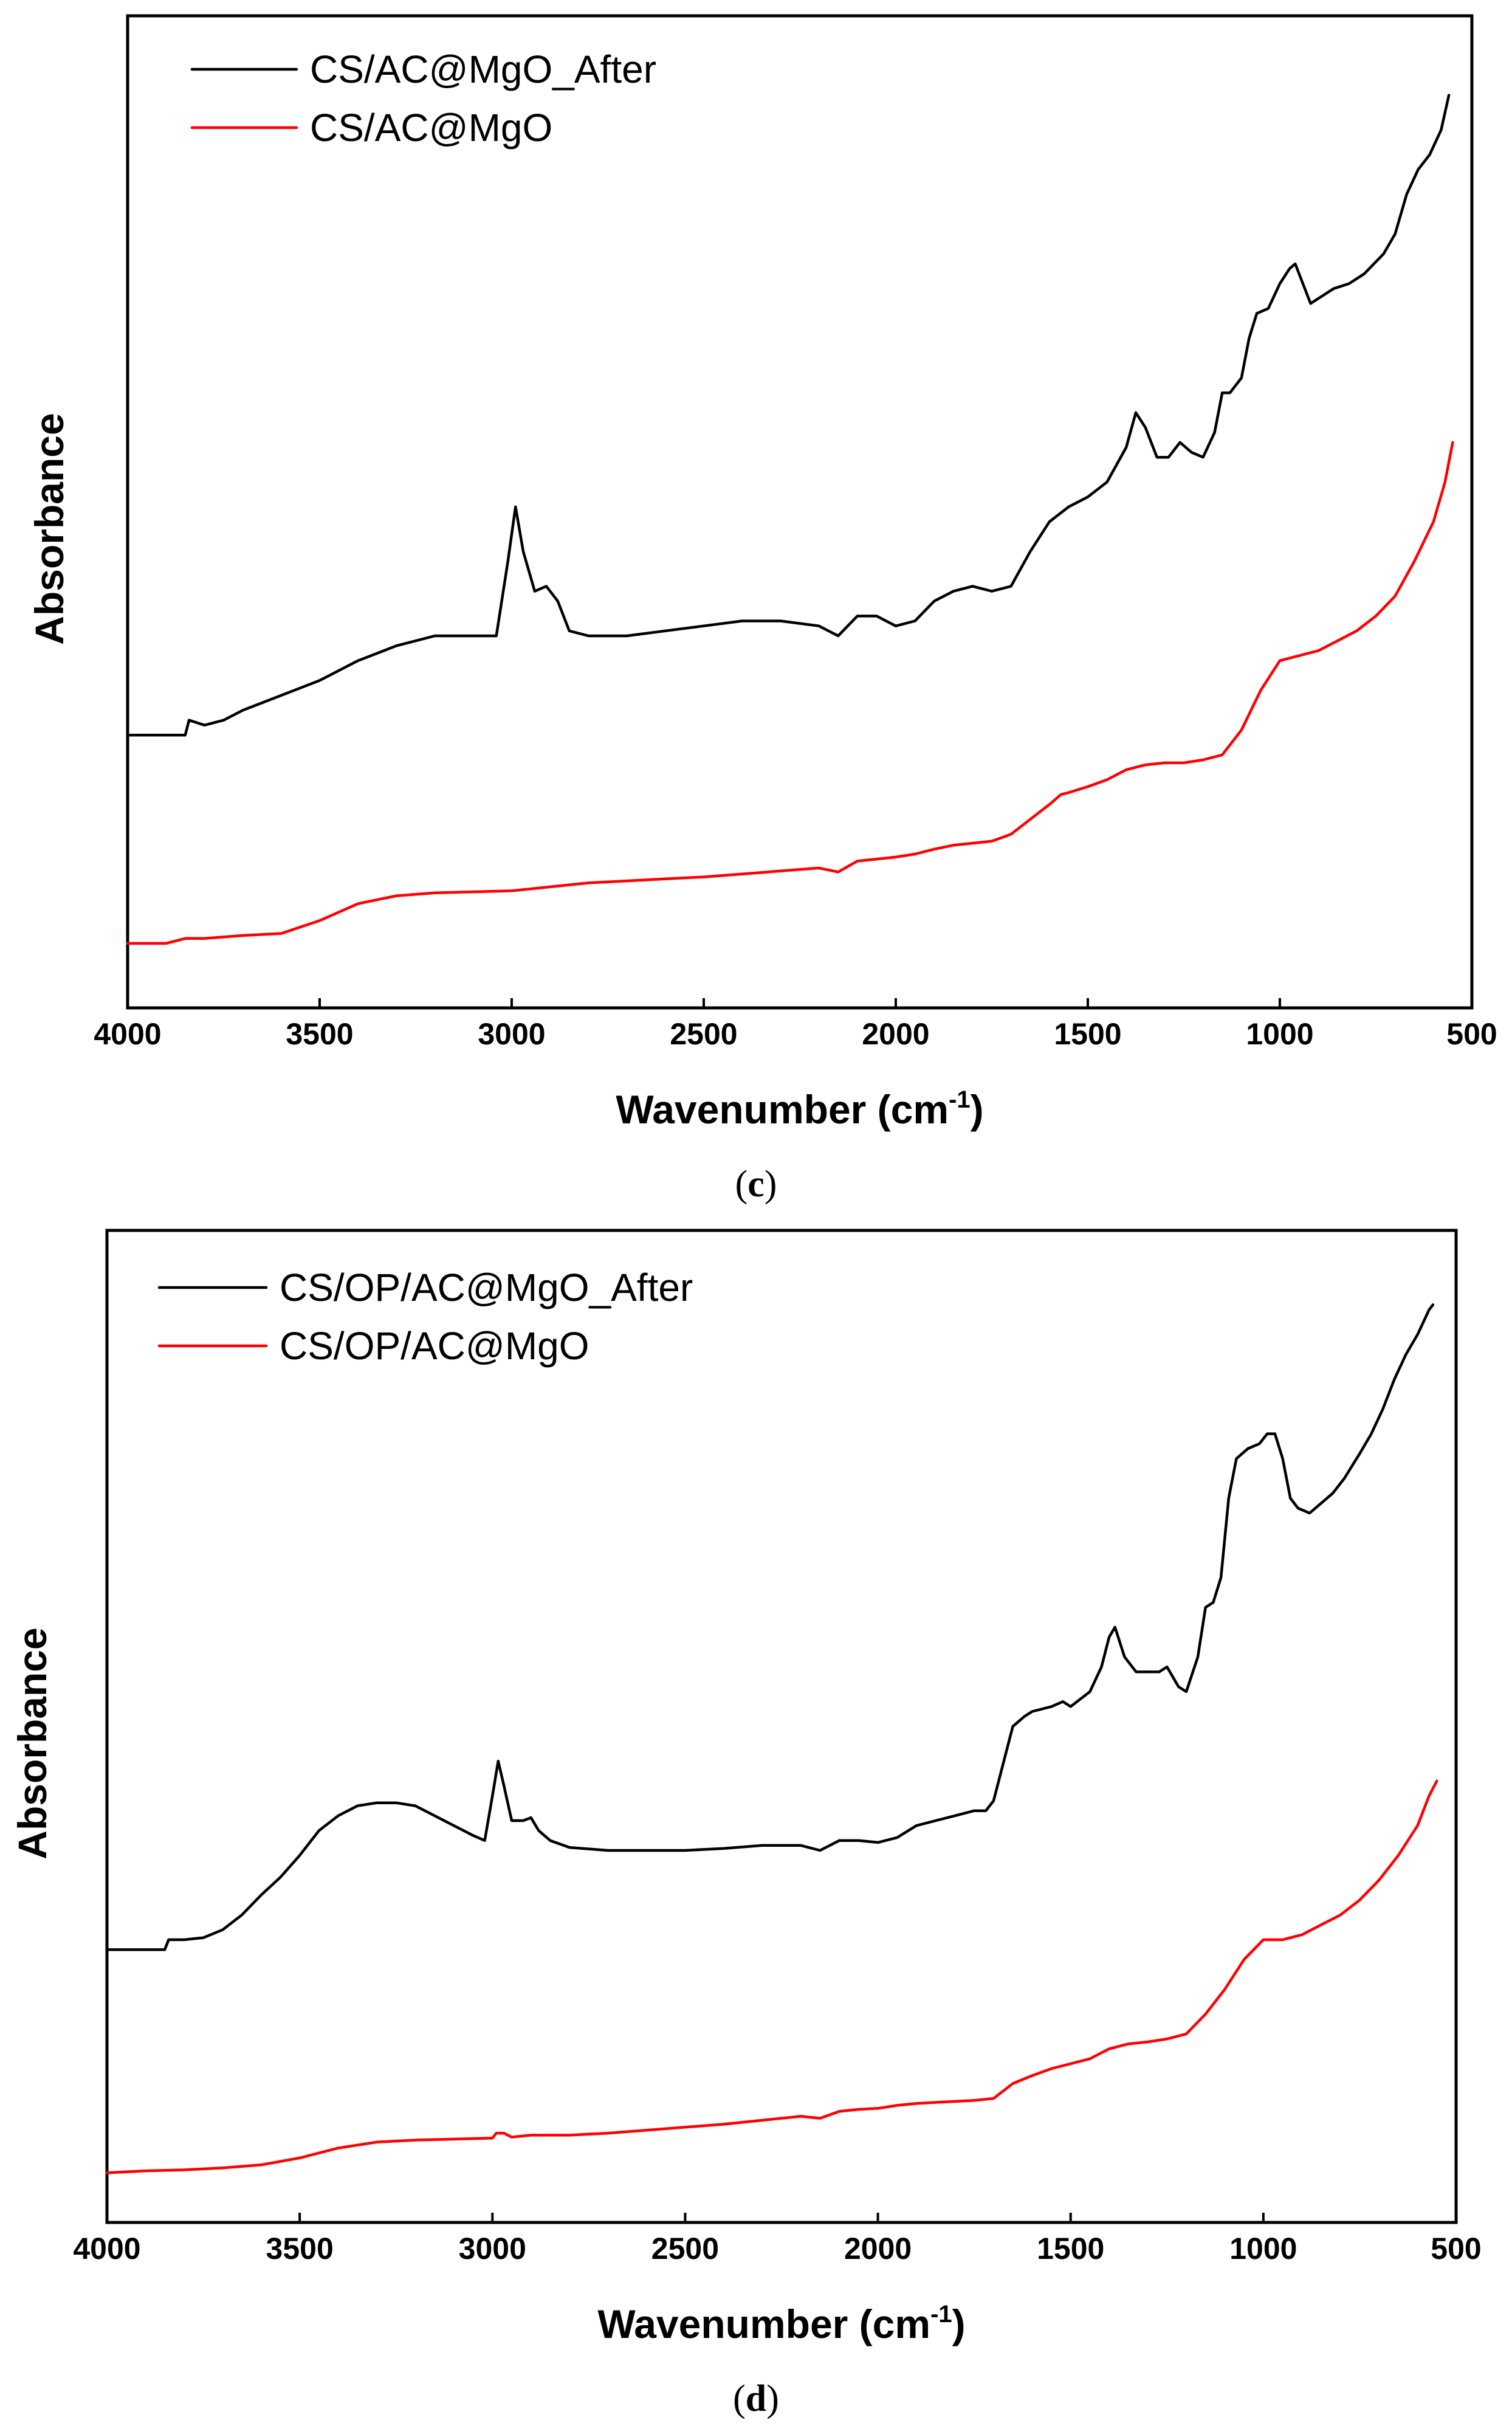  What do you see at coordinates (423, 98) in the screenshot?
I see `legend-c: CS/AC@MgO_After CS/AC@MgO` at bounding box center [423, 98].